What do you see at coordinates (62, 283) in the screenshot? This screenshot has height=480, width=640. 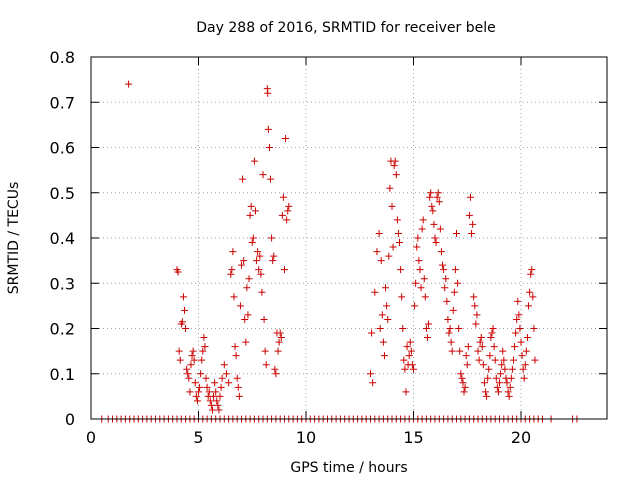 I see `y-tick-label: 0.3` at bounding box center [62, 283].